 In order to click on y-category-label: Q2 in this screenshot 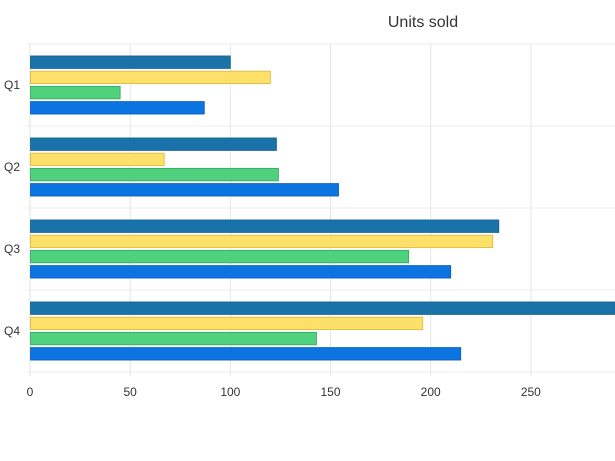, I will do `click(12, 167)`.